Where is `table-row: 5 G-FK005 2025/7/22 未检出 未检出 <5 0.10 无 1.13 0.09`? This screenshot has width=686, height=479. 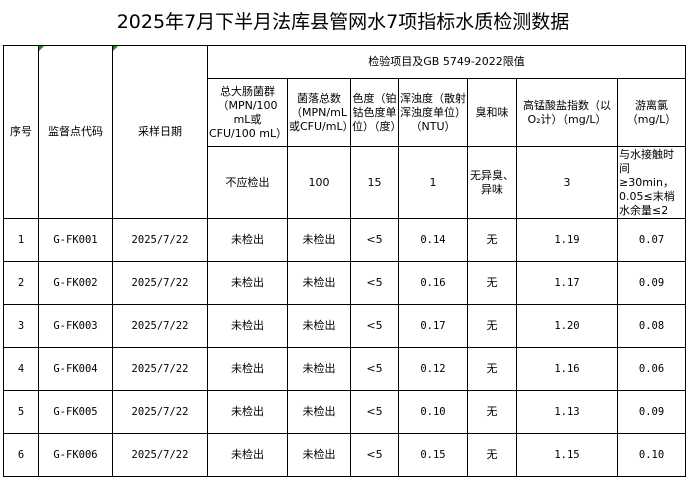 table-row: 5 G-FK005 2025/7/22 未检出 未检出 <5 0.10 无 1.13 0.09 is located at coordinates (344, 412).